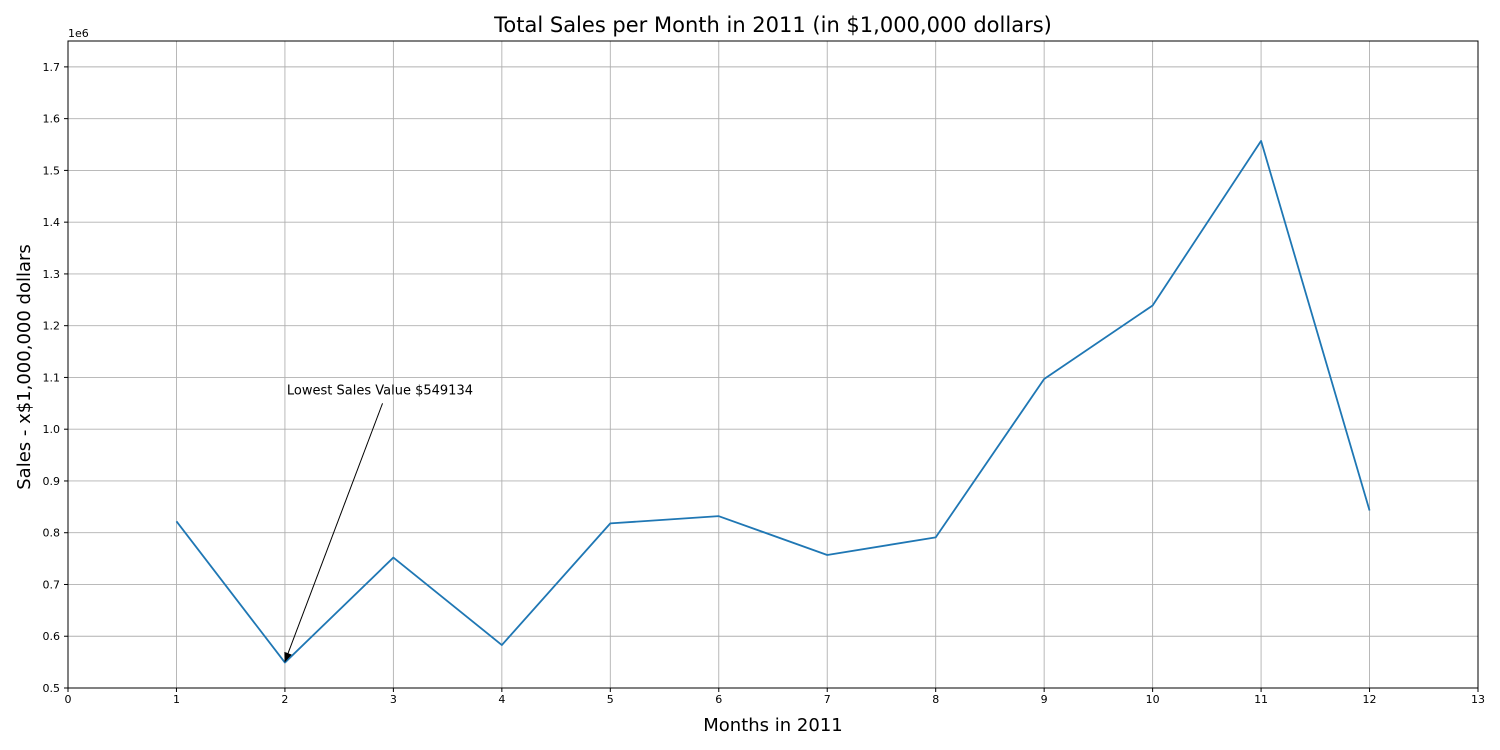 This screenshot has height=750, width=1500. I want to click on annotation-layer: Lowest Sales Value $549134, so click(378, 523).